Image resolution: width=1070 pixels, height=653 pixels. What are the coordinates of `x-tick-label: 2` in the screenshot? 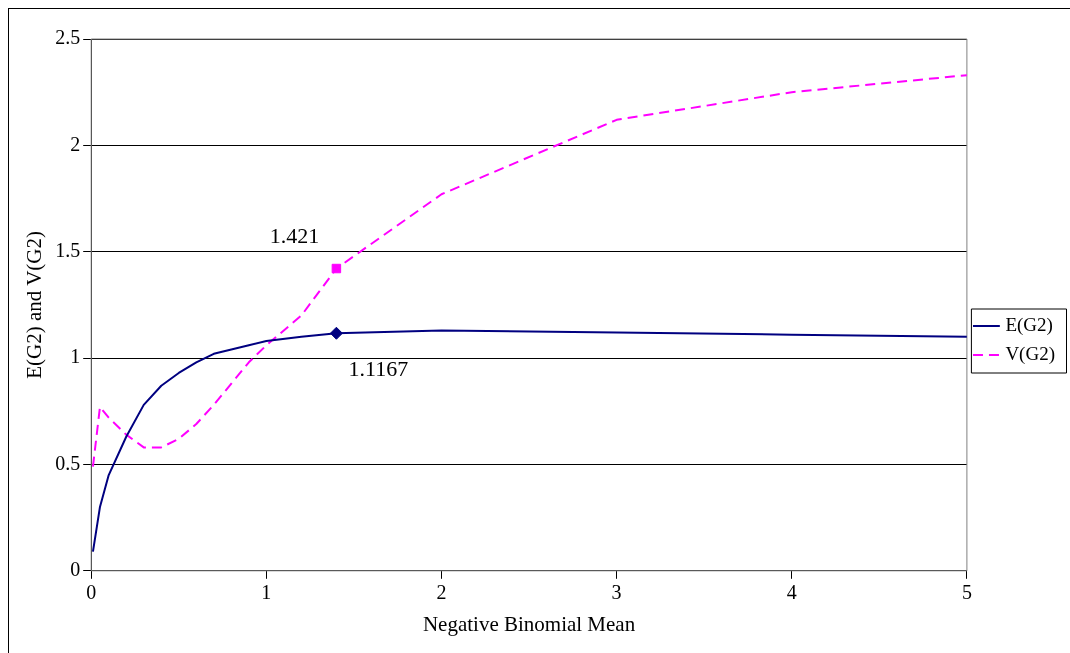 It's located at (441, 592).